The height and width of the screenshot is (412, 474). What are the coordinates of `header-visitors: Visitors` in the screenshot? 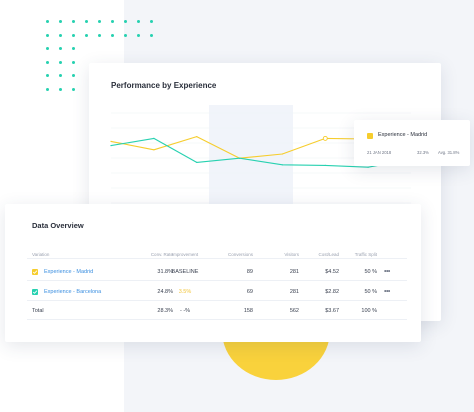 It's located at (291, 254).